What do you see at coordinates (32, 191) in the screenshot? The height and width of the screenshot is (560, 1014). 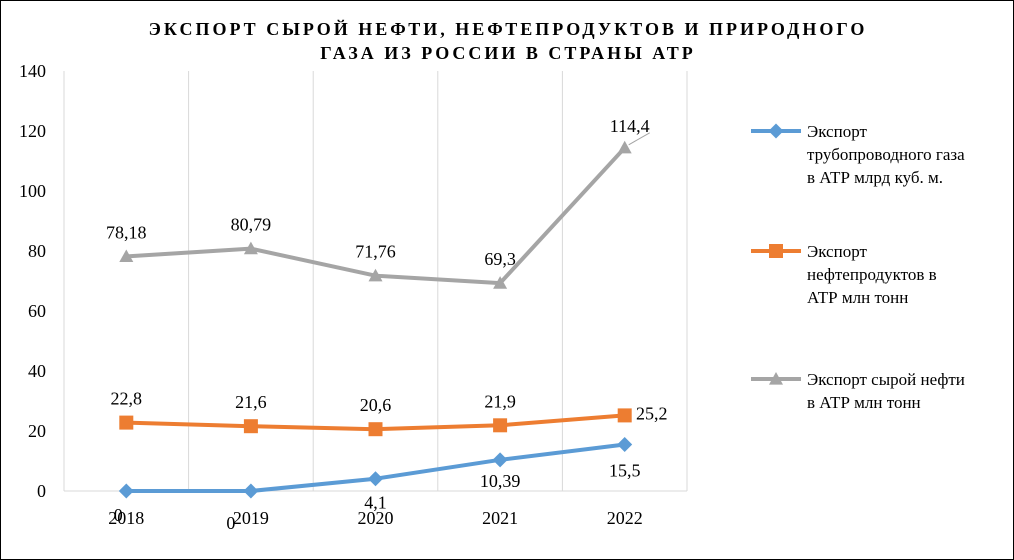 I see `y-tick-label: 100` at bounding box center [32, 191].